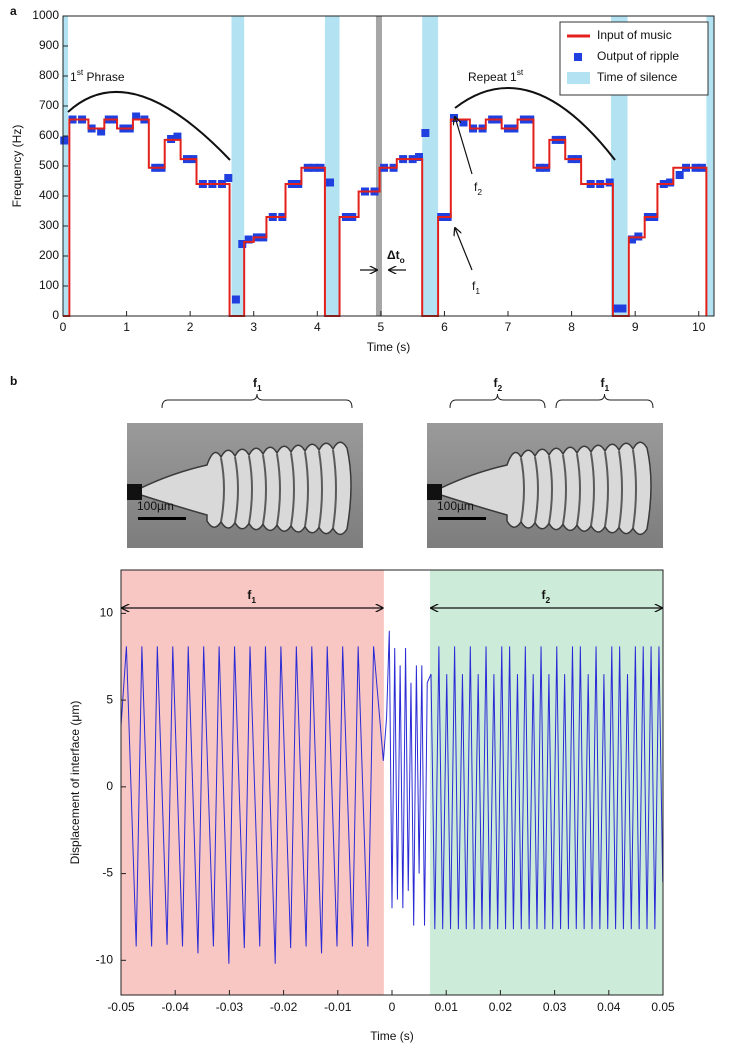  Describe the element at coordinates (49, 75) in the screenshot. I see `y-tick-label: 800` at that location.